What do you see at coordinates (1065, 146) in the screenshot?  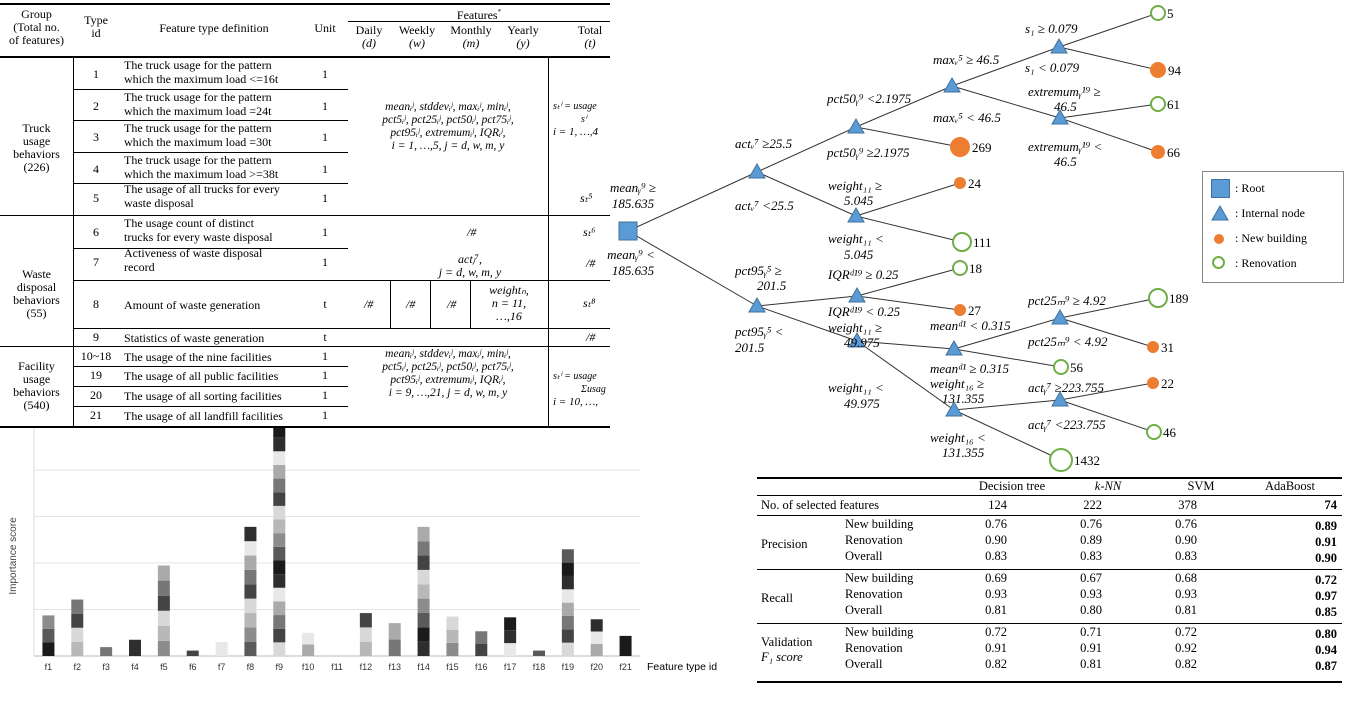 I see `split-label: extremumᵧ¹⁹ <` at bounding box center [1065, 146].